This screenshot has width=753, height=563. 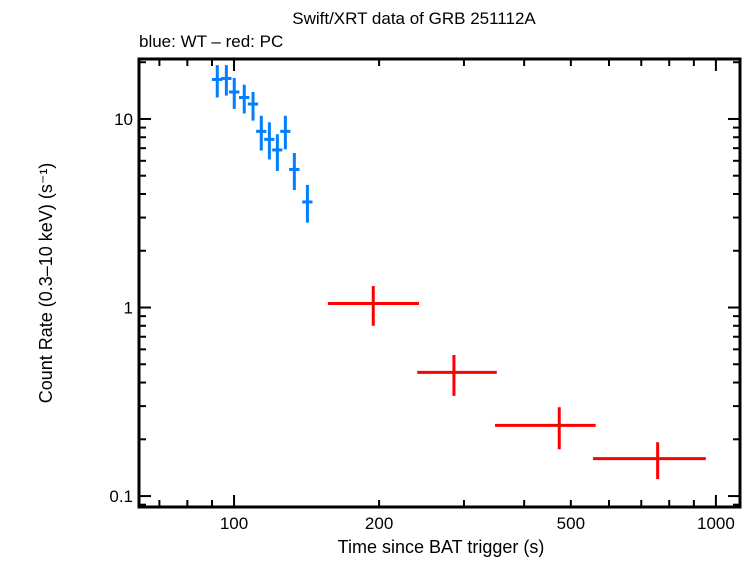 What do you see at coordinates (46, 283) in the screenshot?
I see `y-axis-label: Count Rate (0.3–10 keV) (s⁻¹)` at bounding box center [46, 283].